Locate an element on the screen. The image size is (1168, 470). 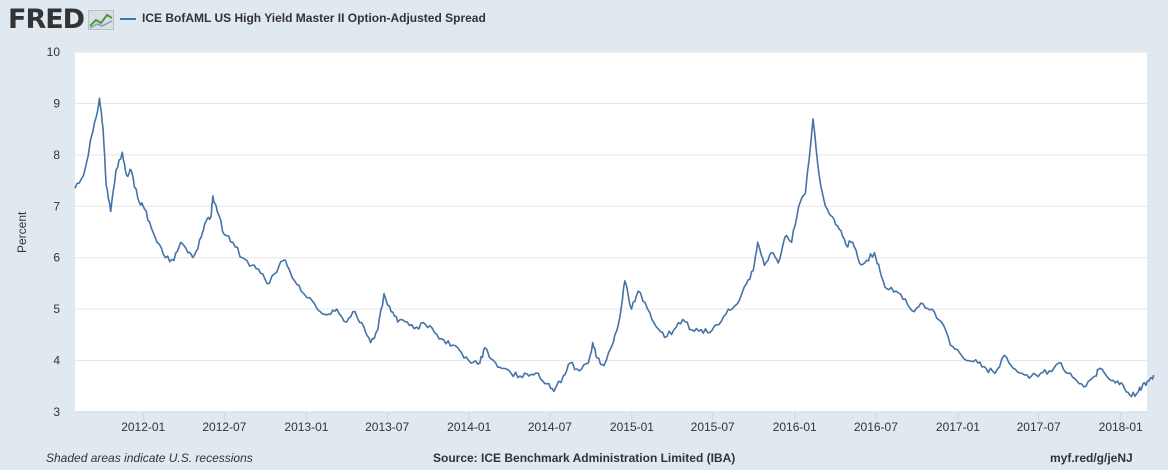
y-tick-label: 8 is located at coordinates (56, 155).